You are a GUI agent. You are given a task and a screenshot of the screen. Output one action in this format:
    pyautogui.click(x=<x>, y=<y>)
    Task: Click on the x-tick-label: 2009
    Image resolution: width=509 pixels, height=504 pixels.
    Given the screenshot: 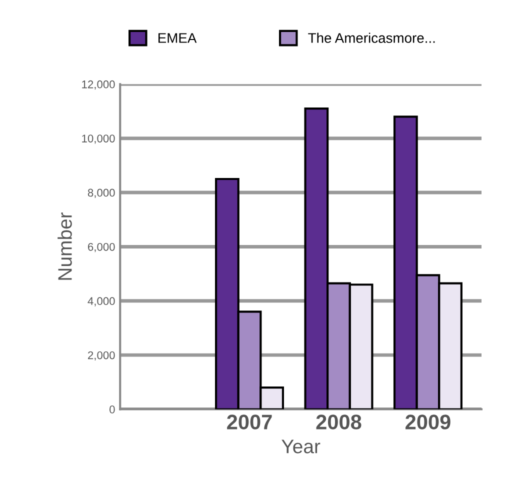 What is the action you would take?
    pyautogui.click(x=428, y=422)
    